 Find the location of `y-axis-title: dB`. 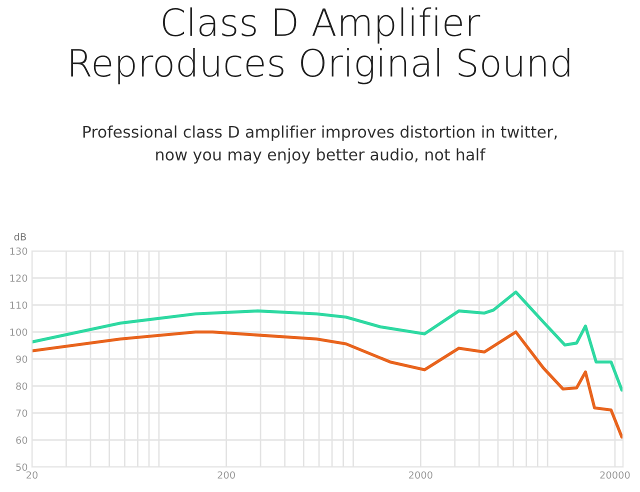

y-axis-title: dB is located at coordinates (20, 236).